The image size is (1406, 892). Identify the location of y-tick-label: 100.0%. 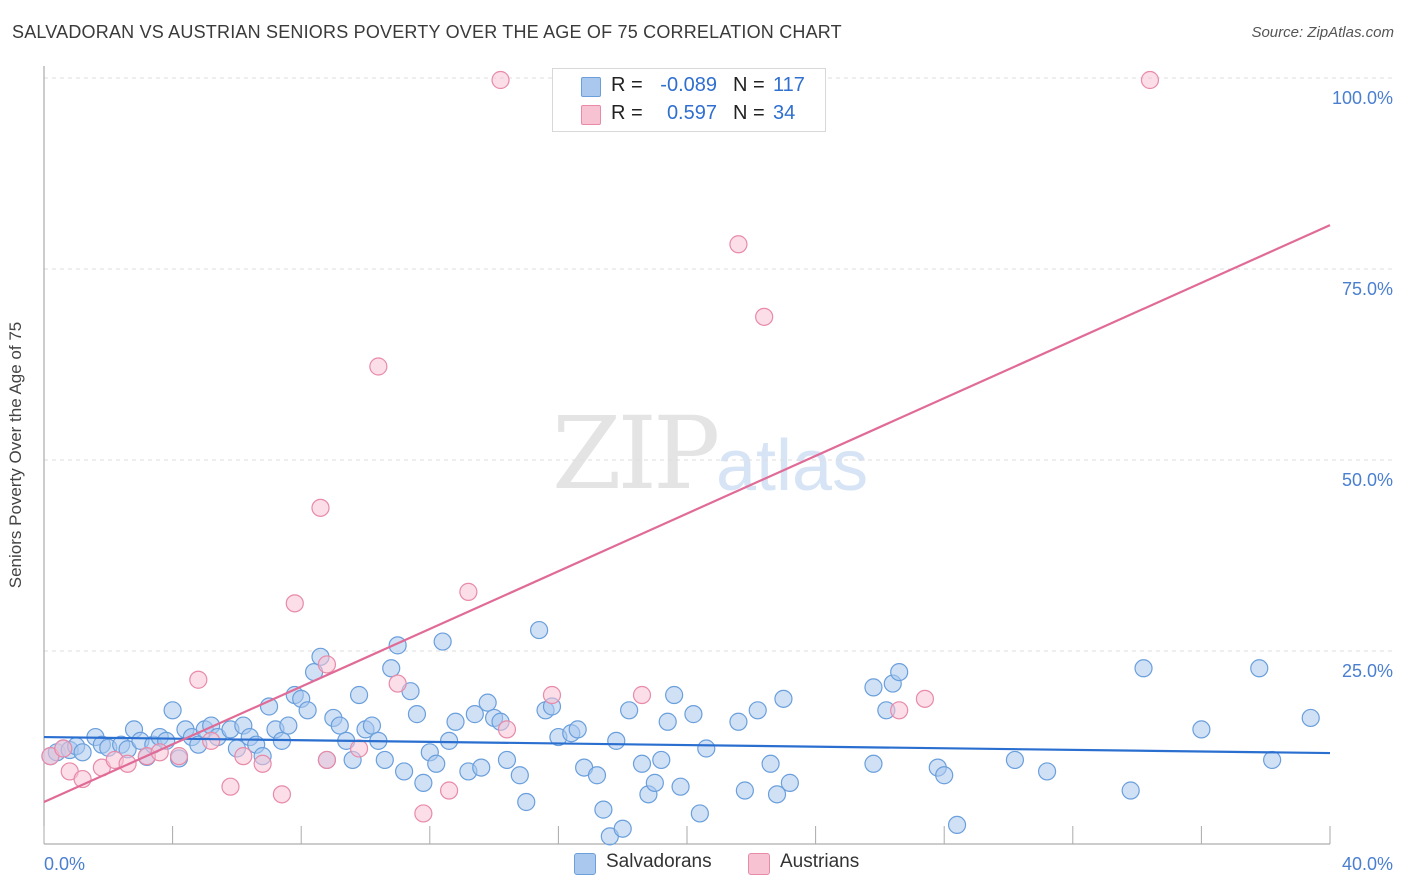
(1362, 98).